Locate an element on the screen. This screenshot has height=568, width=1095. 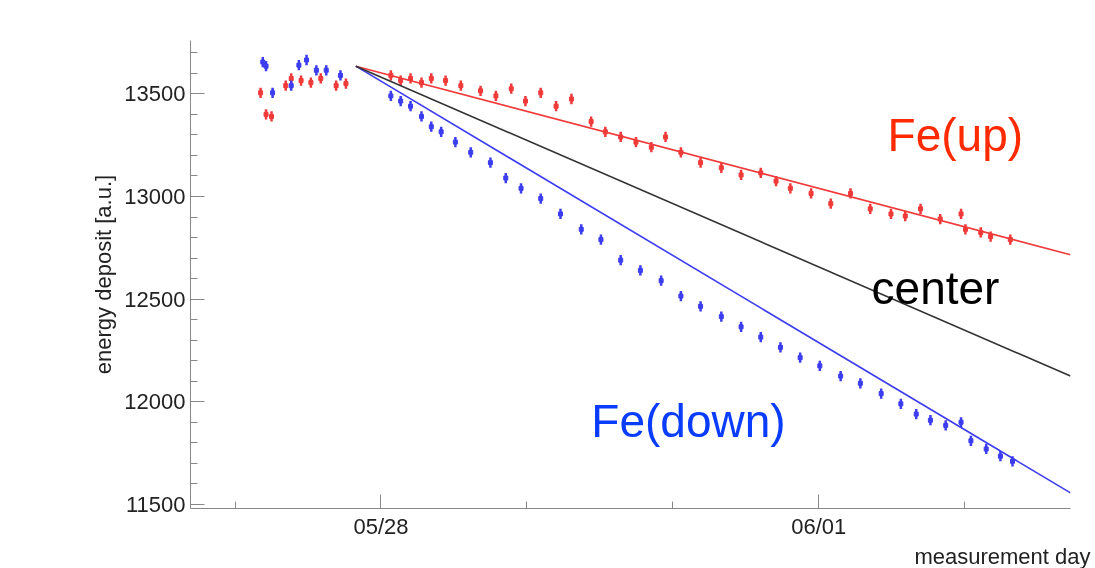
y-tick-label: 12000 is located at coordinates (155, 402).